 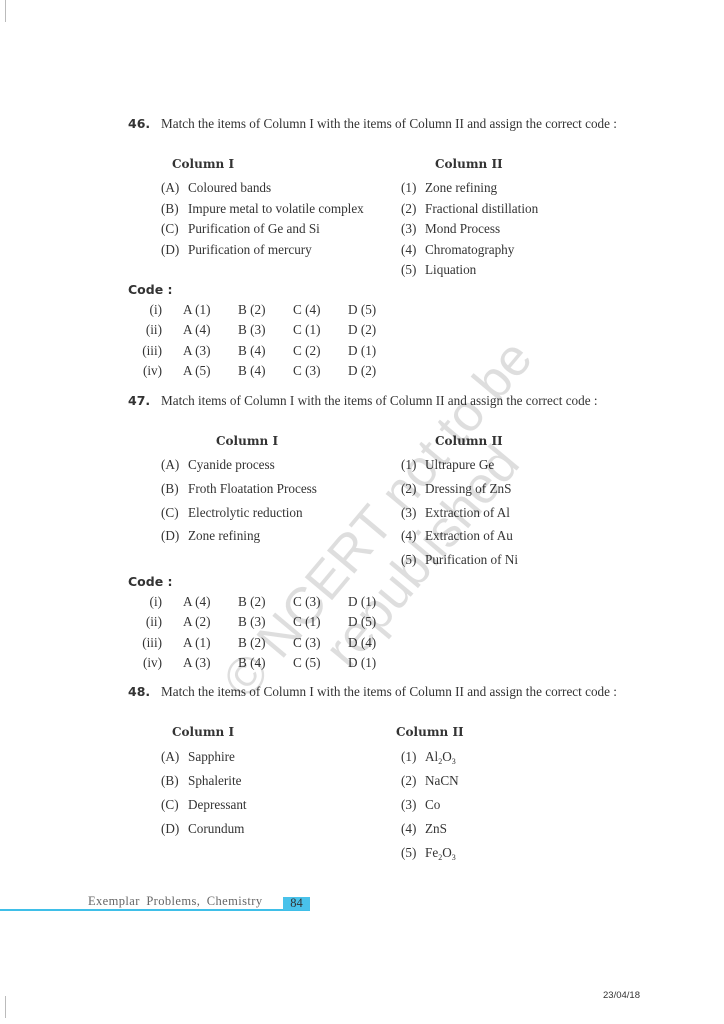 I want to click on item-text: ZnS, so click(x=436, y=828).